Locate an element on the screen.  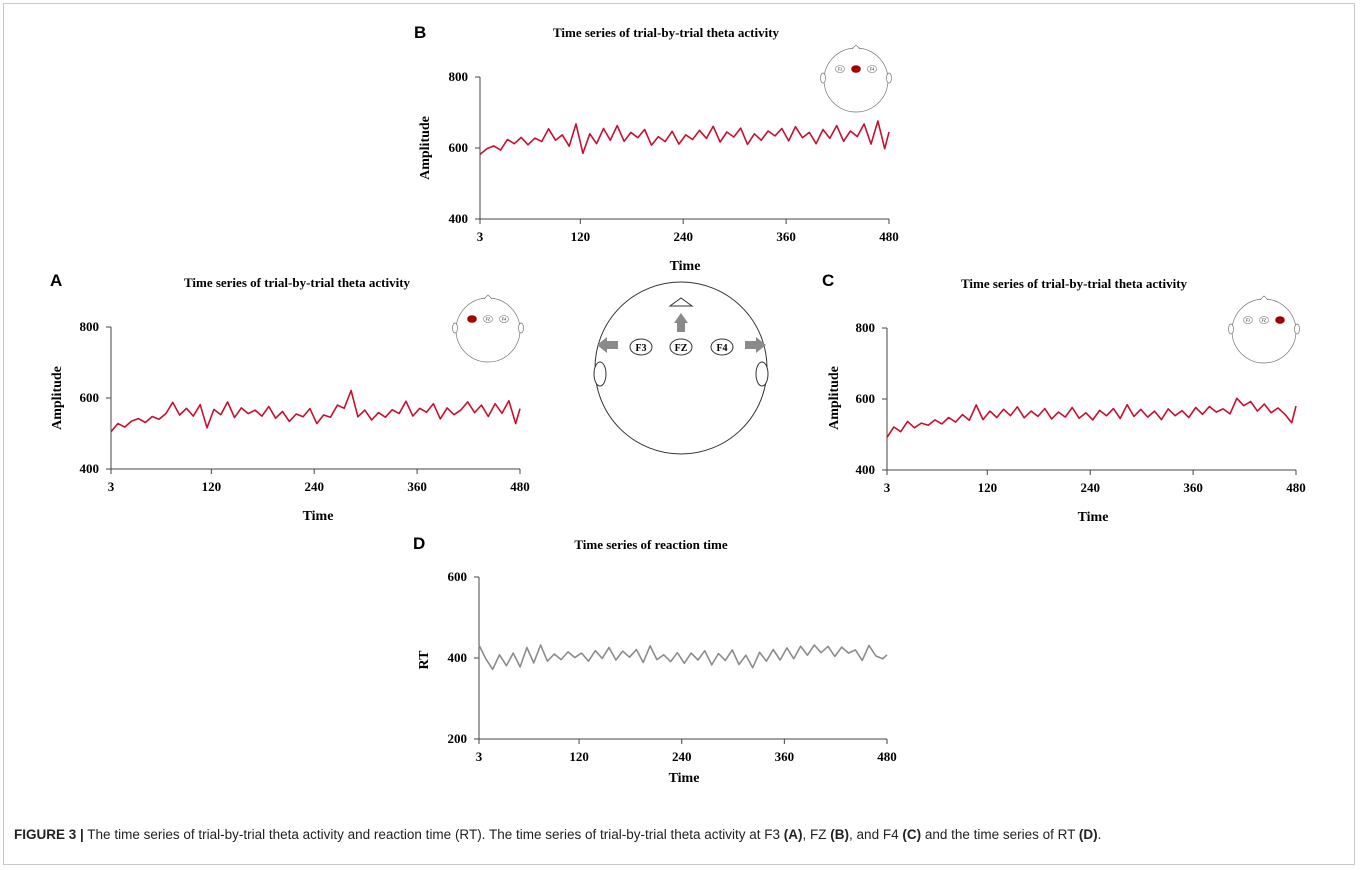
panel-letter-b: B is located at coordinates (420, 32).